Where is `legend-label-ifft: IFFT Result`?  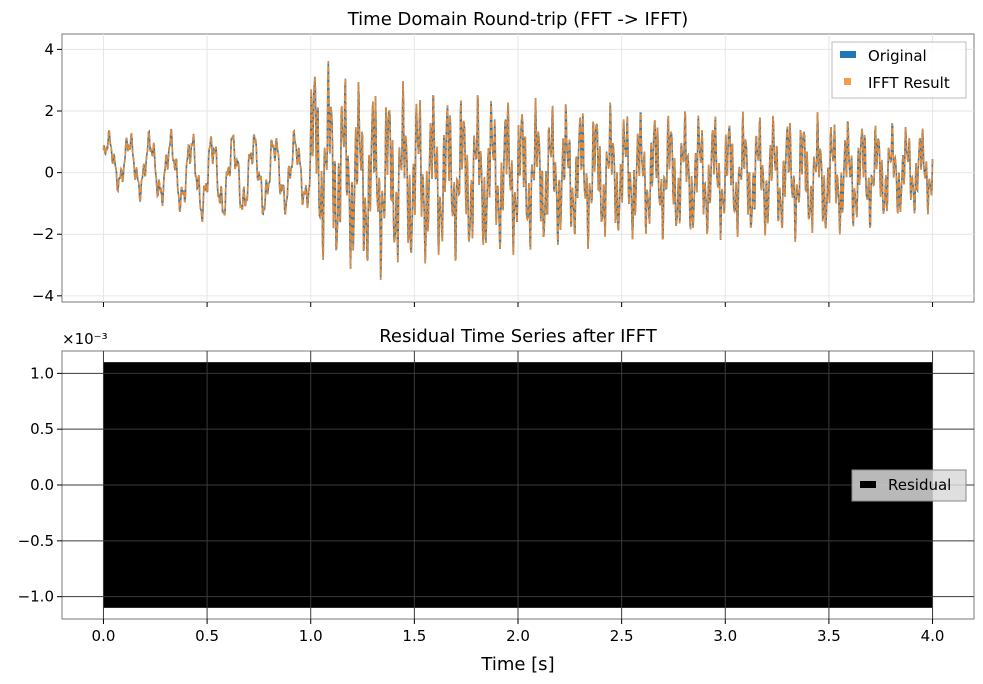
legend-label-ifft: IFFT Result is located at coordinates (909, 83).